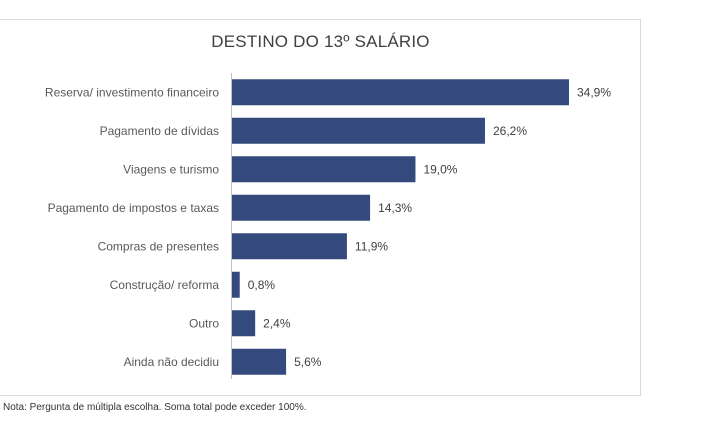  I want to click on data-label: 11,9%, so click(371, 246).